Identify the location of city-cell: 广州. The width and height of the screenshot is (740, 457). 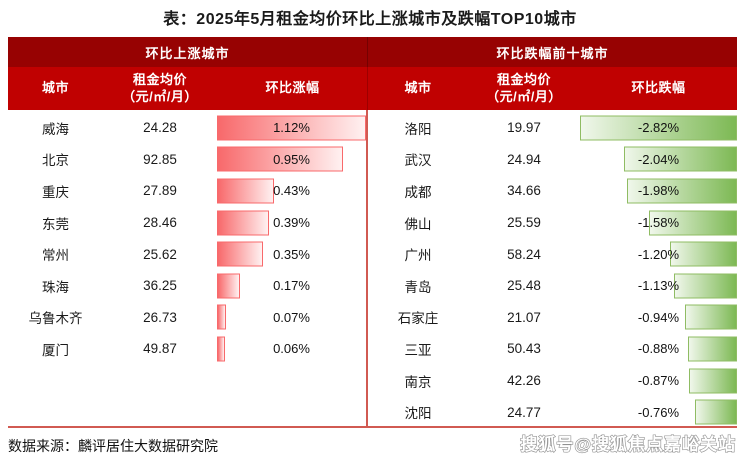
(418, 256).